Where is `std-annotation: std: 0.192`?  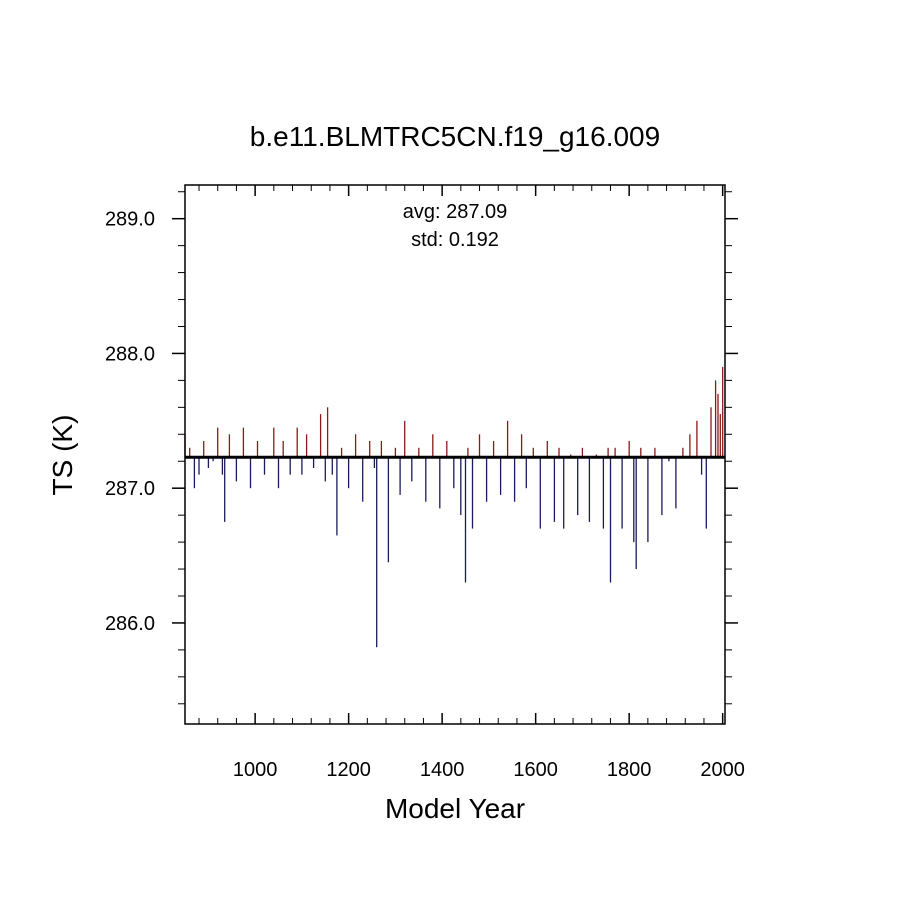
std-annotation: std: 0.192 is located at coordinates (455, 240).